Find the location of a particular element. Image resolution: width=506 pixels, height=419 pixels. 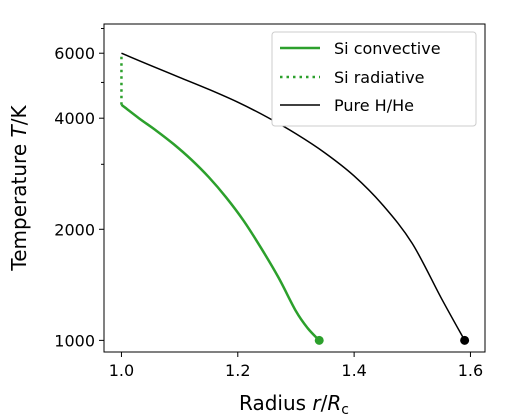

y-axis-label: Temperature T/K is located at coordinates (19, 188).